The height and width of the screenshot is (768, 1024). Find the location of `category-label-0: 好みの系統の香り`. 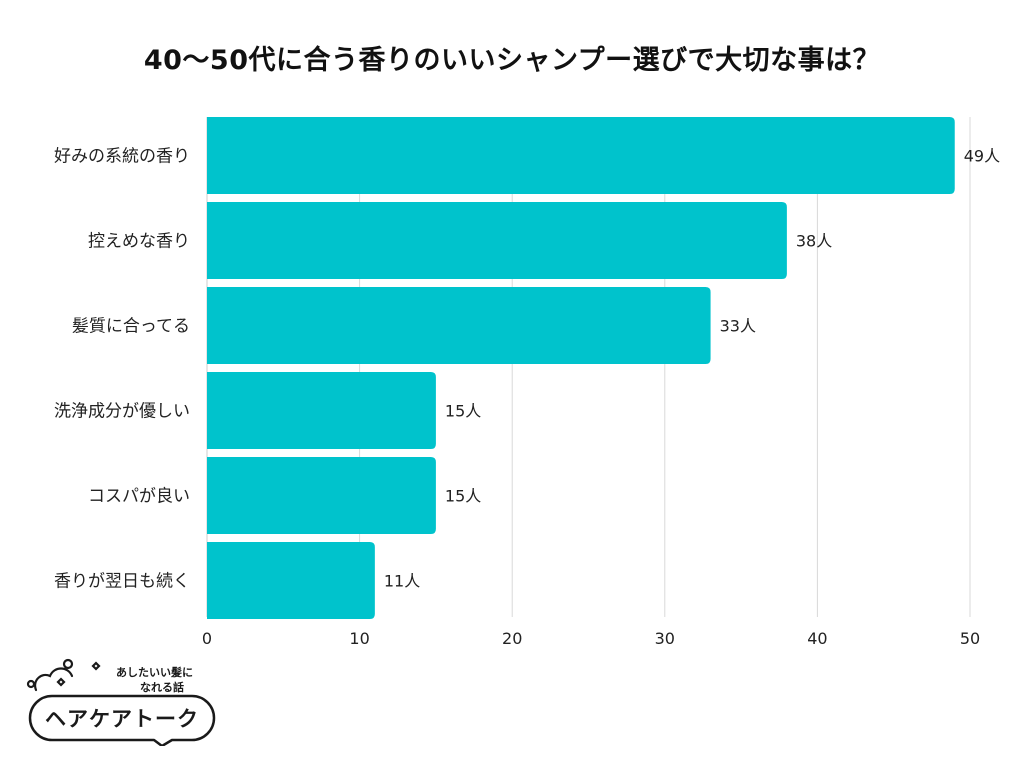

category-label-0: 好みの系統の香り is located at coordinates (122, 157).